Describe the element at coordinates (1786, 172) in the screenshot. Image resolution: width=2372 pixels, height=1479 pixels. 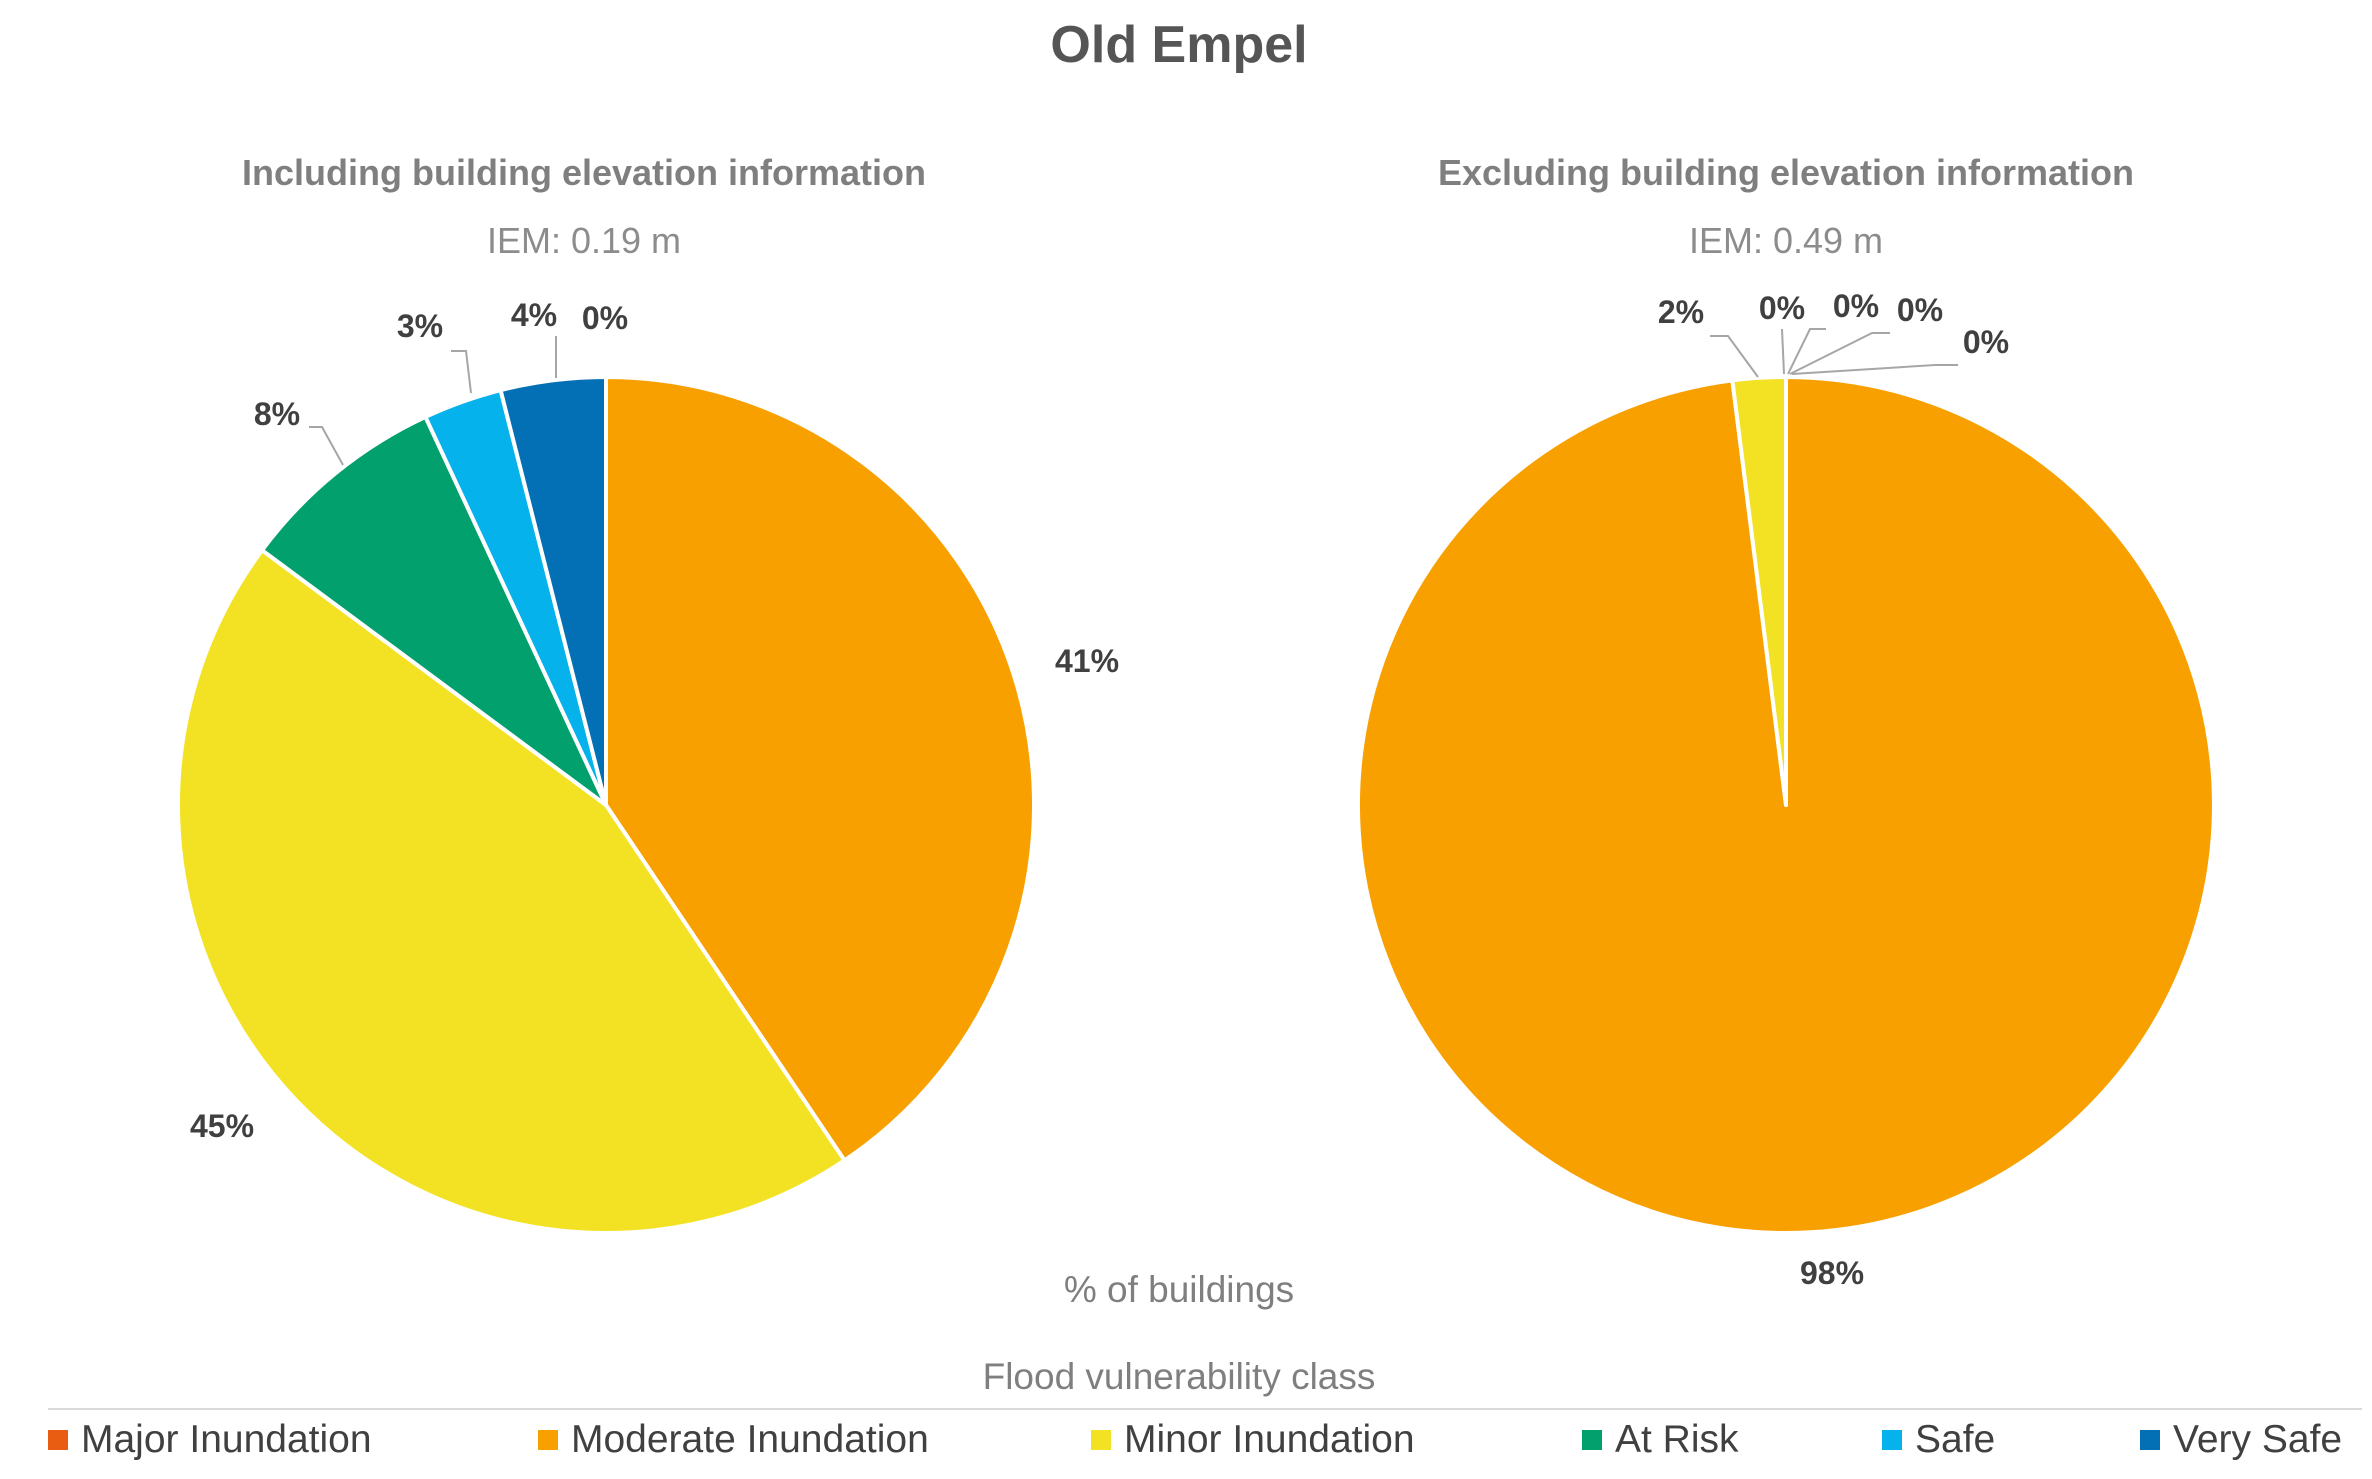
I see `pie2-title: Excluding building elevation information` at that location.